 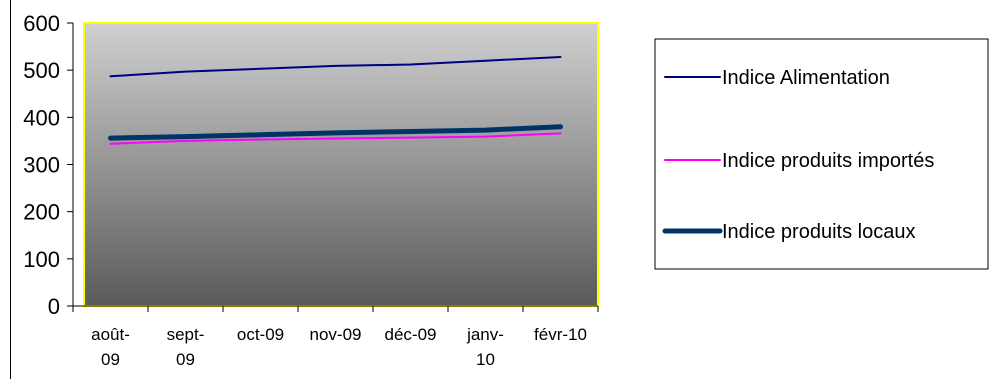 I want to click on x-tick-label: nov-09, so click(x=336, y=334).